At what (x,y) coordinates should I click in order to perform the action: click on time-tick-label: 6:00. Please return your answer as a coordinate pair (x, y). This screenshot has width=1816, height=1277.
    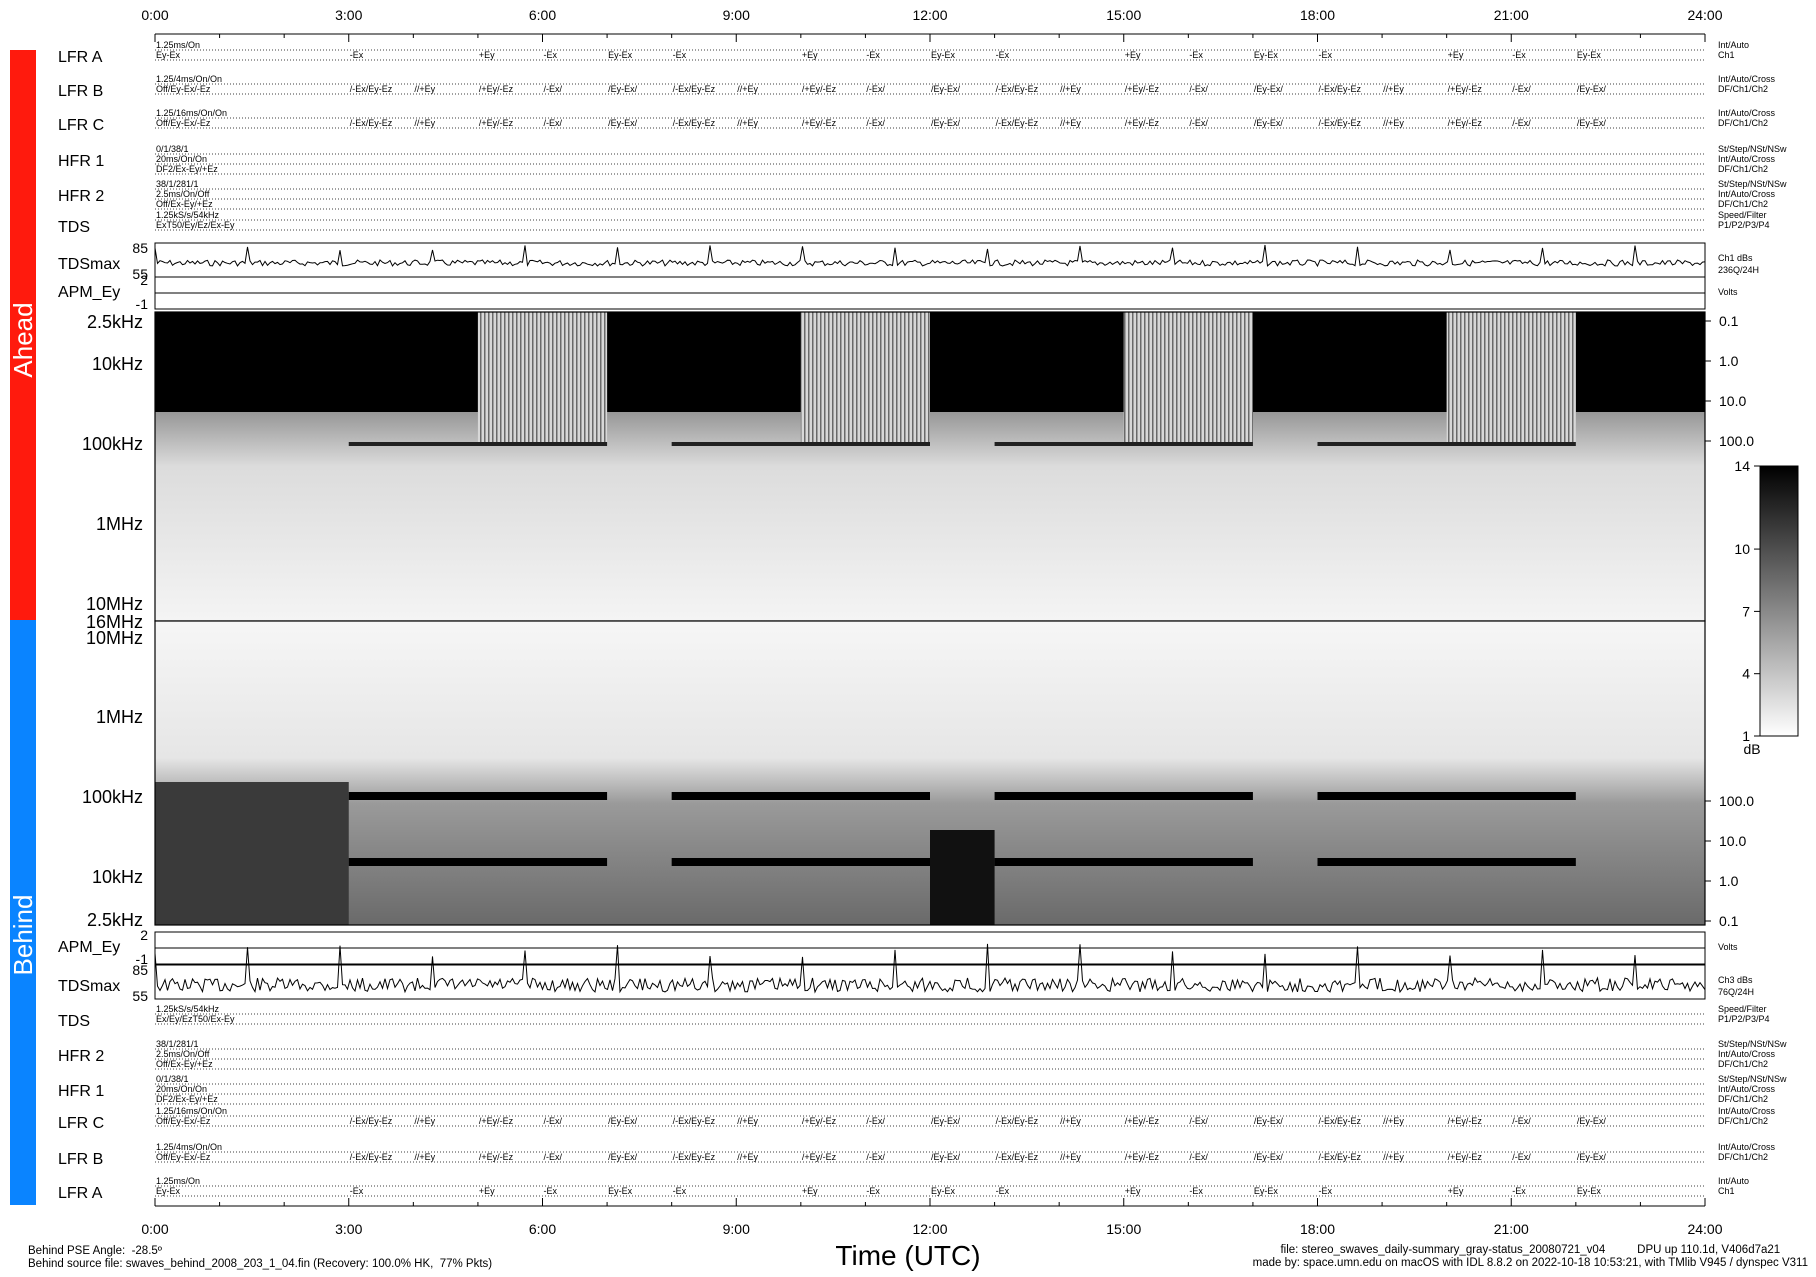
    Looking at the image, I should click on (542, 1229).